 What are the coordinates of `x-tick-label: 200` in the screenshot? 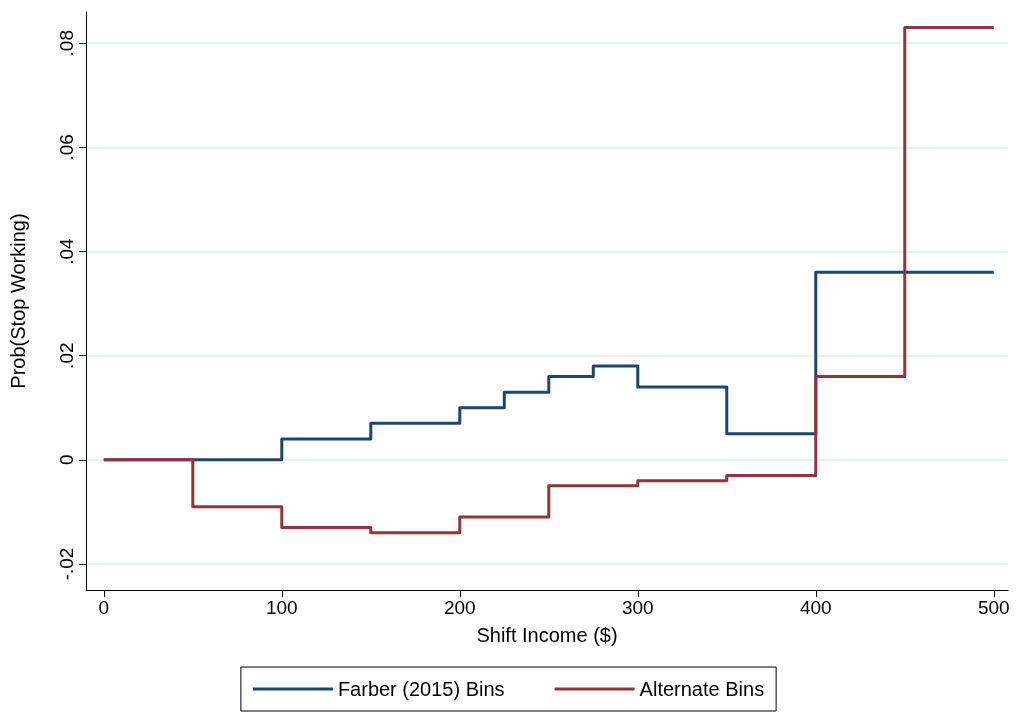 It's located at (459, 607).